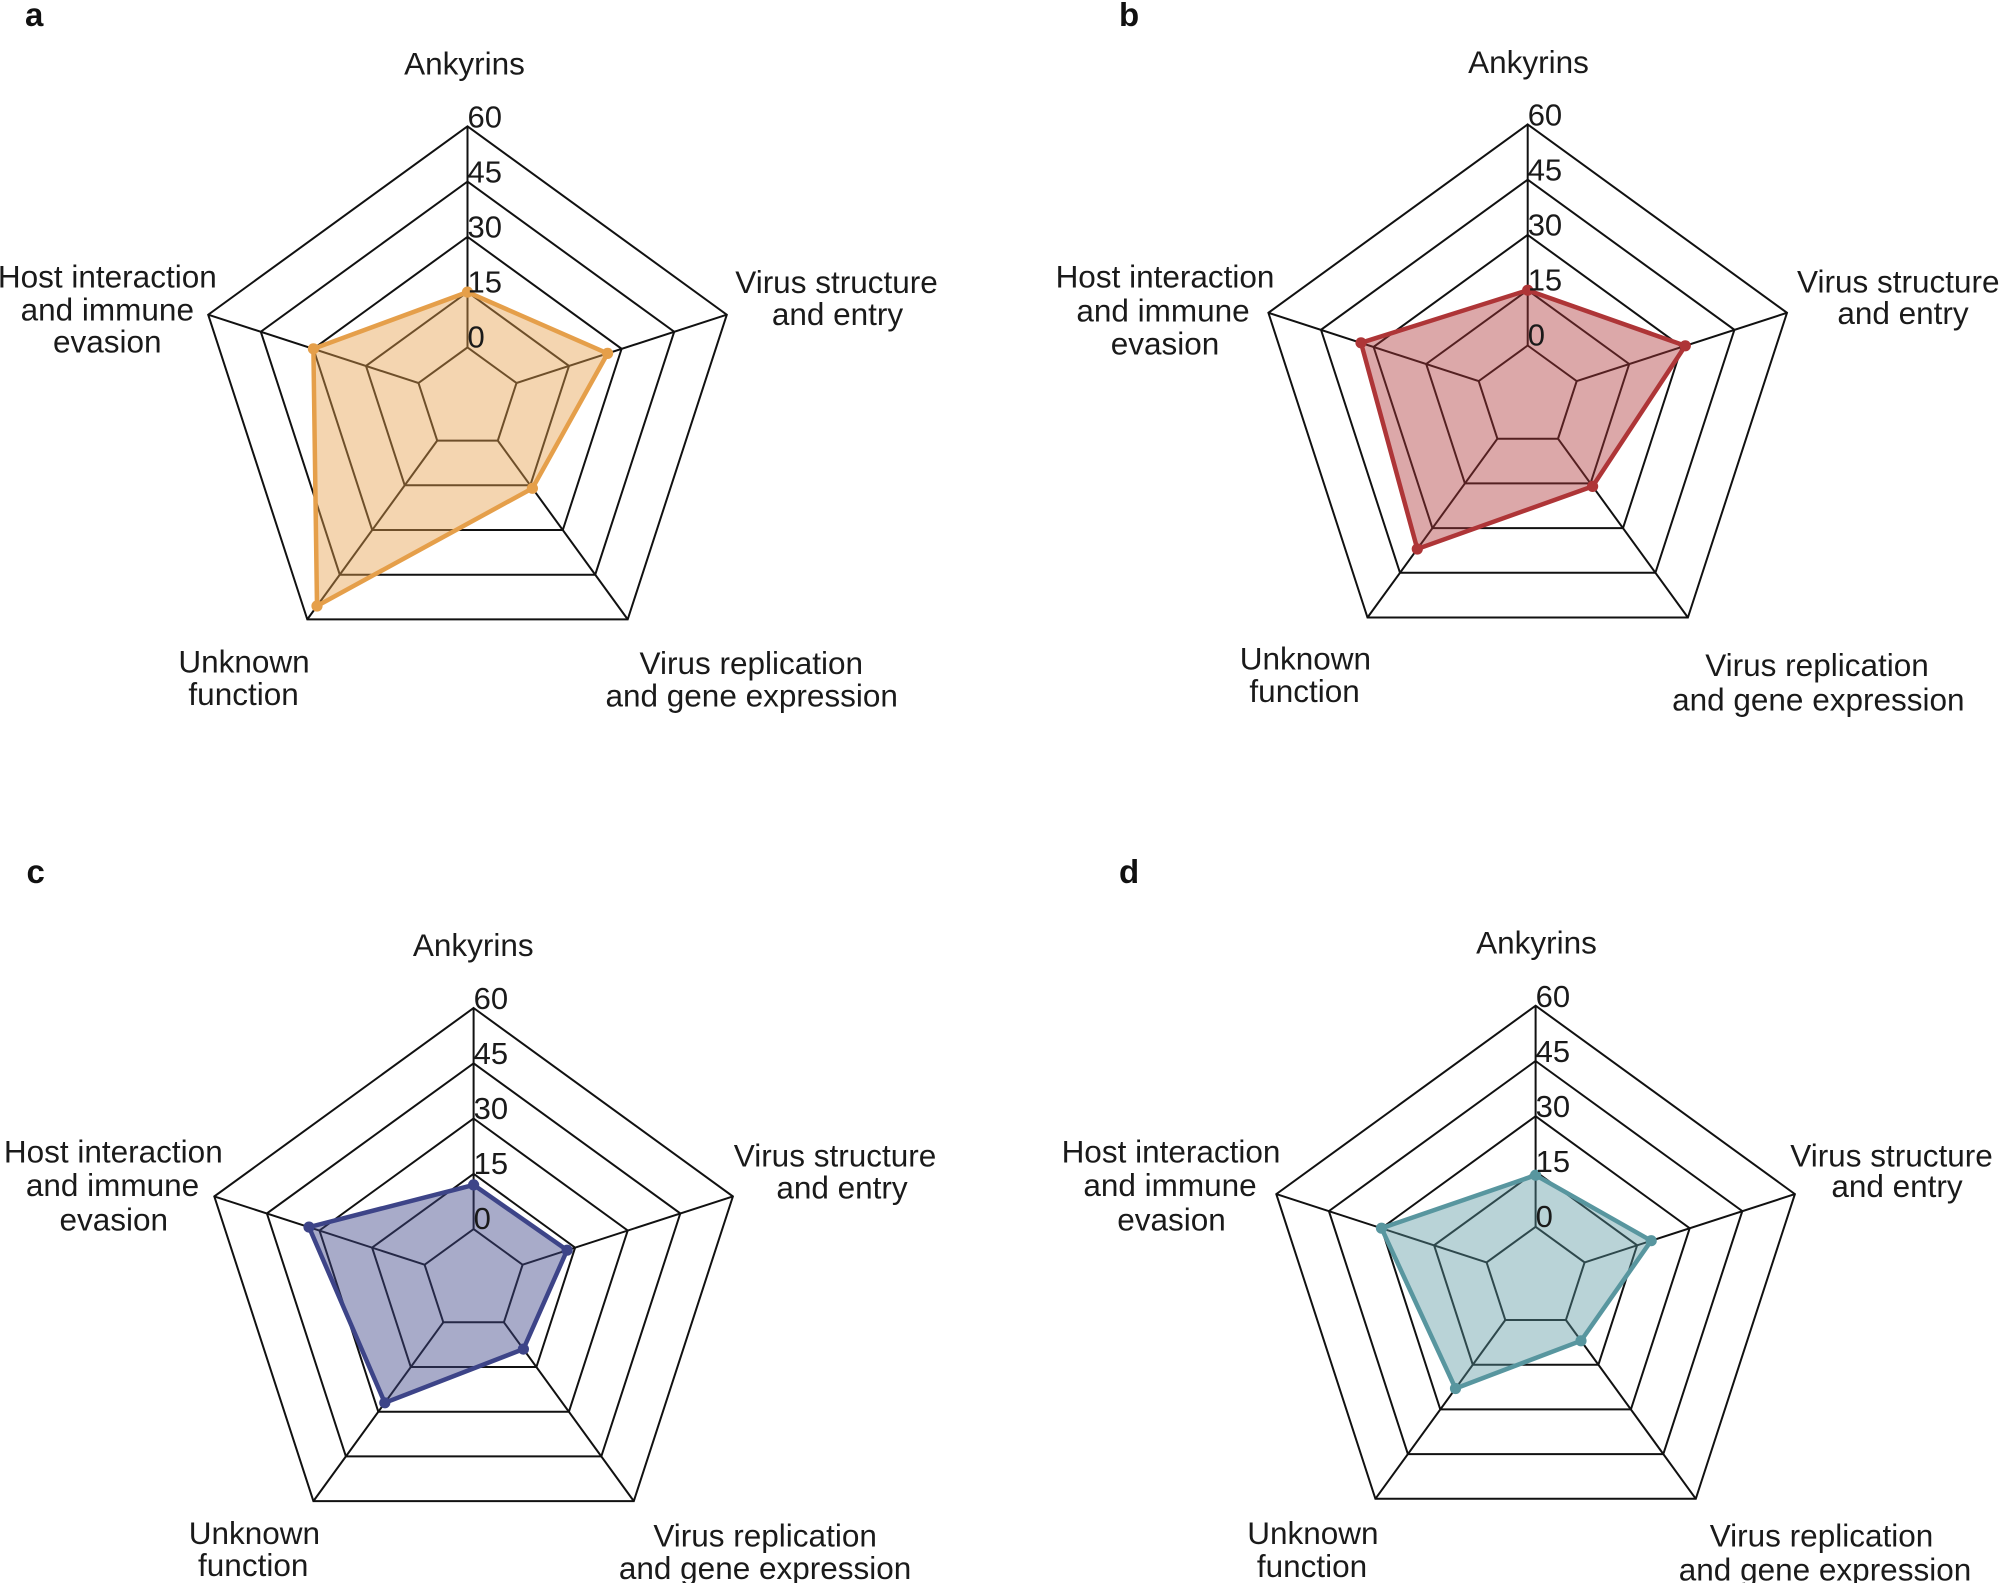  I want to click on svg-text: c, so click(36, 871).